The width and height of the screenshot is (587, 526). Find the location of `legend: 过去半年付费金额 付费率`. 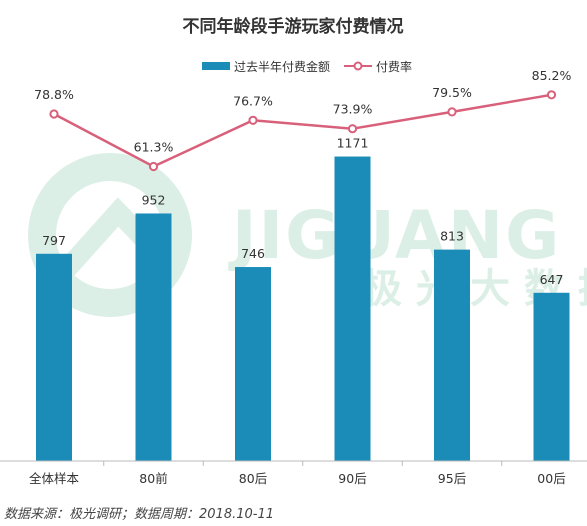

legend: 过去半年付费金额 付费率 is located at coordinates (307, 66).